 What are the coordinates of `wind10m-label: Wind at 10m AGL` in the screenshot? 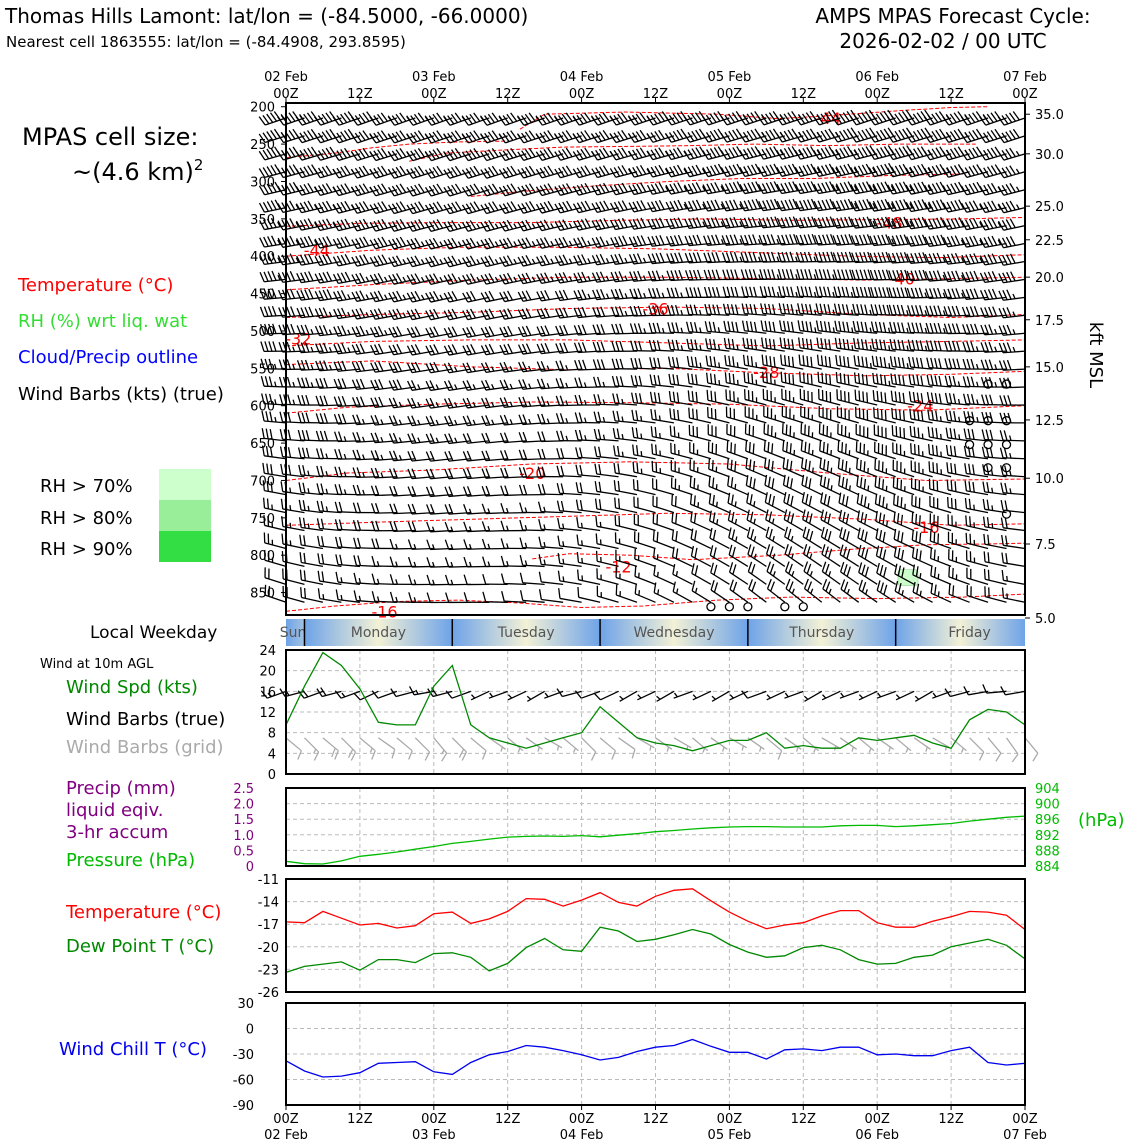 It's located at (97, 664).